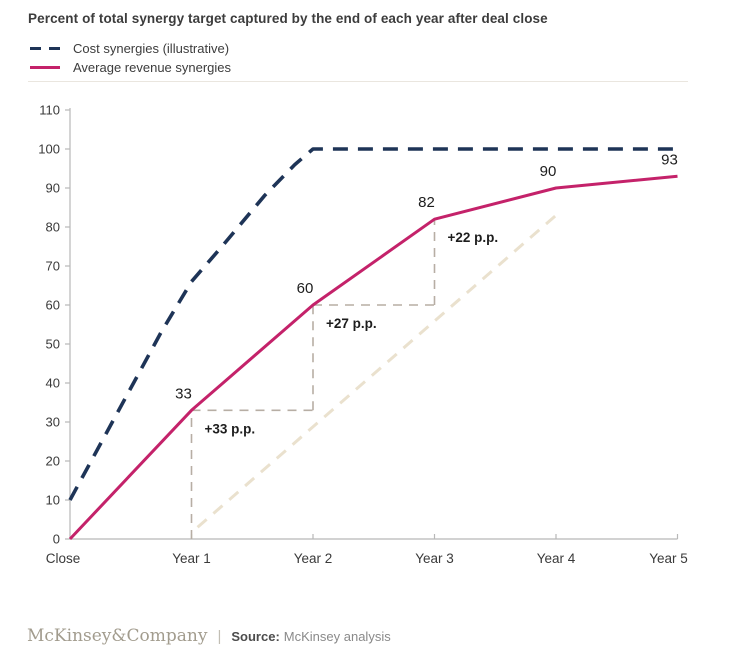  Describe the element at coordinates (473, 237) in the screenshot. I see `gain-label: +22 p.p.` at that location.